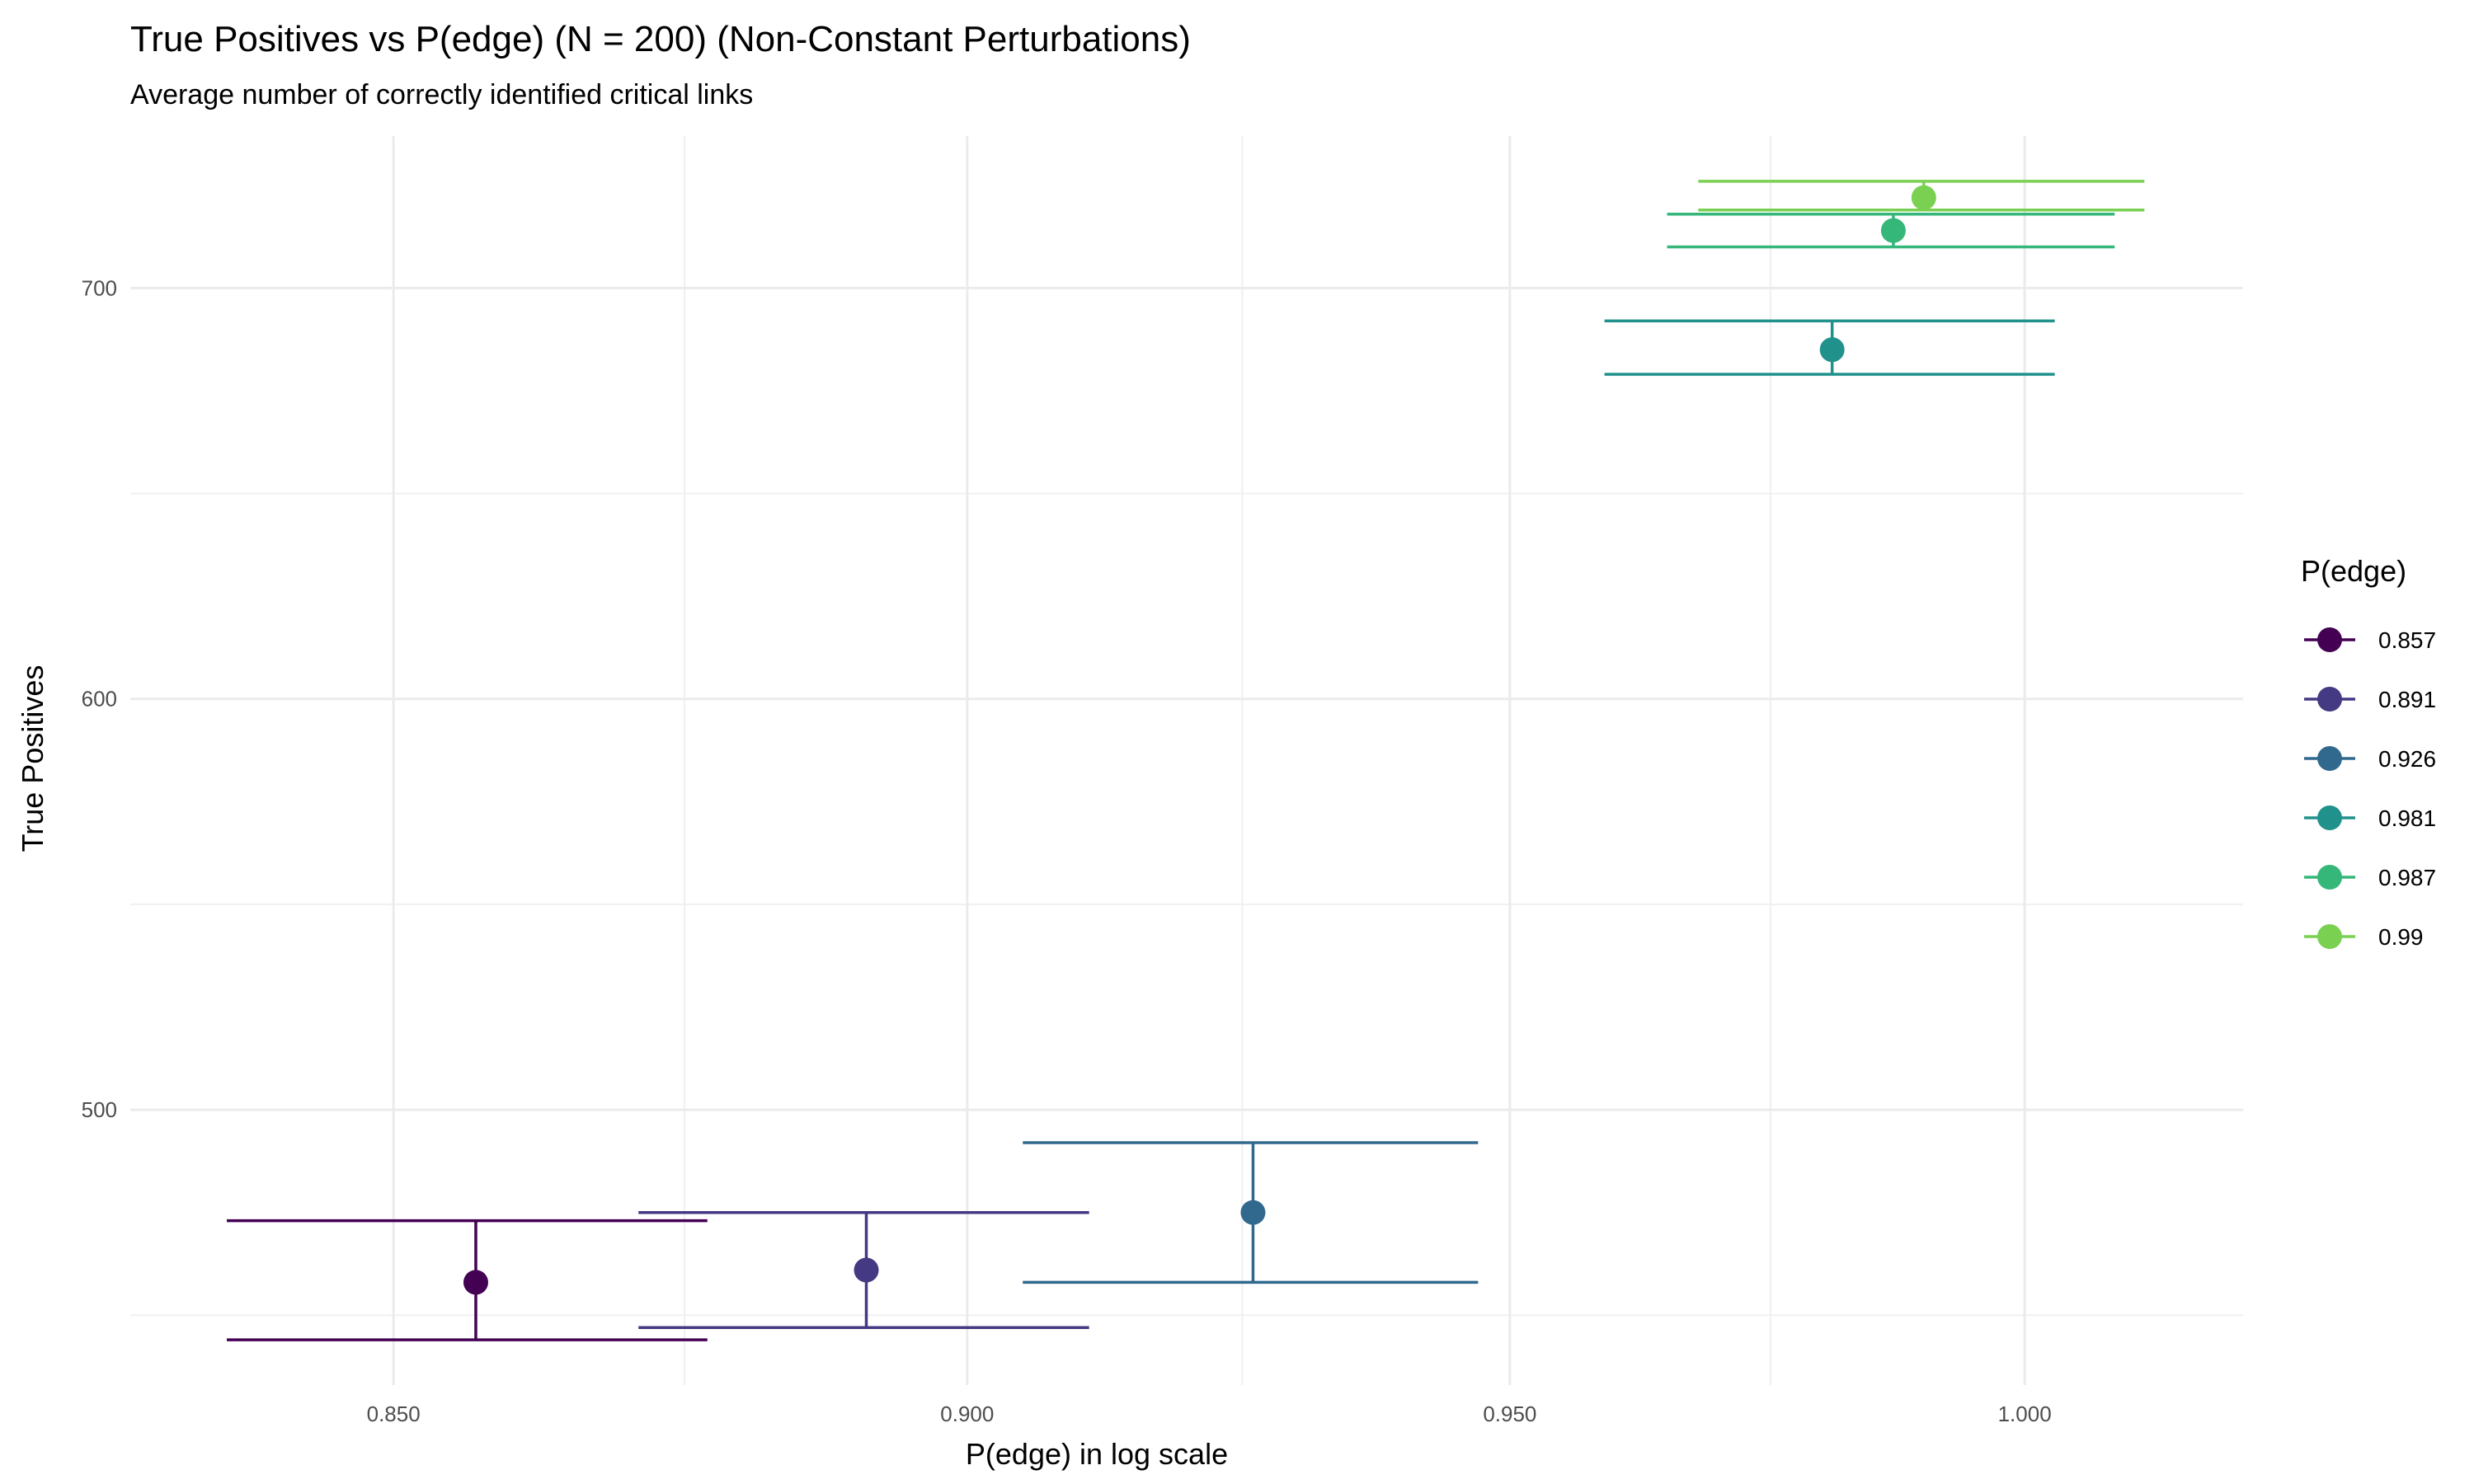 The image size is (2474, 1484). What do you see at coordinates (1509, 1414) in the screenshot?
I see `x-tick-label: 0.950` at bounding box center [1509, 1414].